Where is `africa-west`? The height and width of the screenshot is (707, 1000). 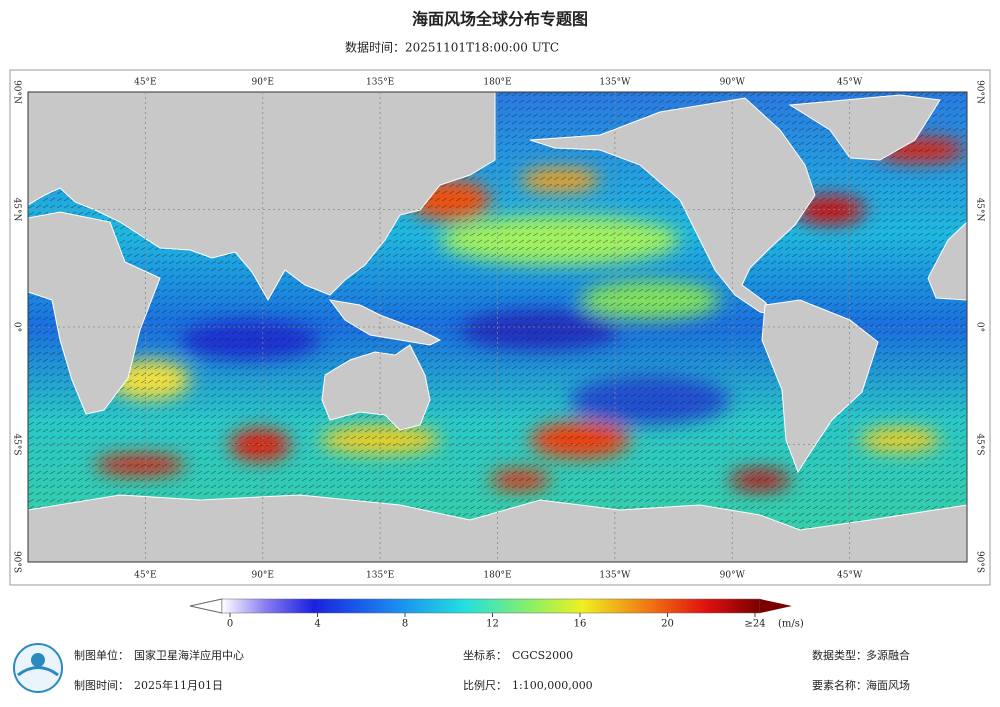 africa-west is located at coordinates (947, 261).